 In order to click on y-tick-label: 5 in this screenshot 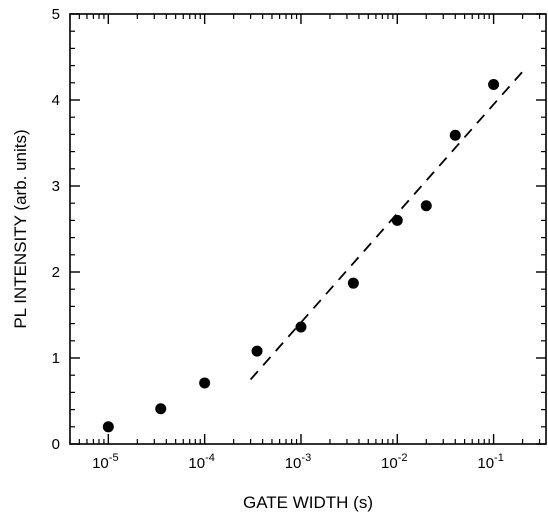, I will do `click(56, 14)`.